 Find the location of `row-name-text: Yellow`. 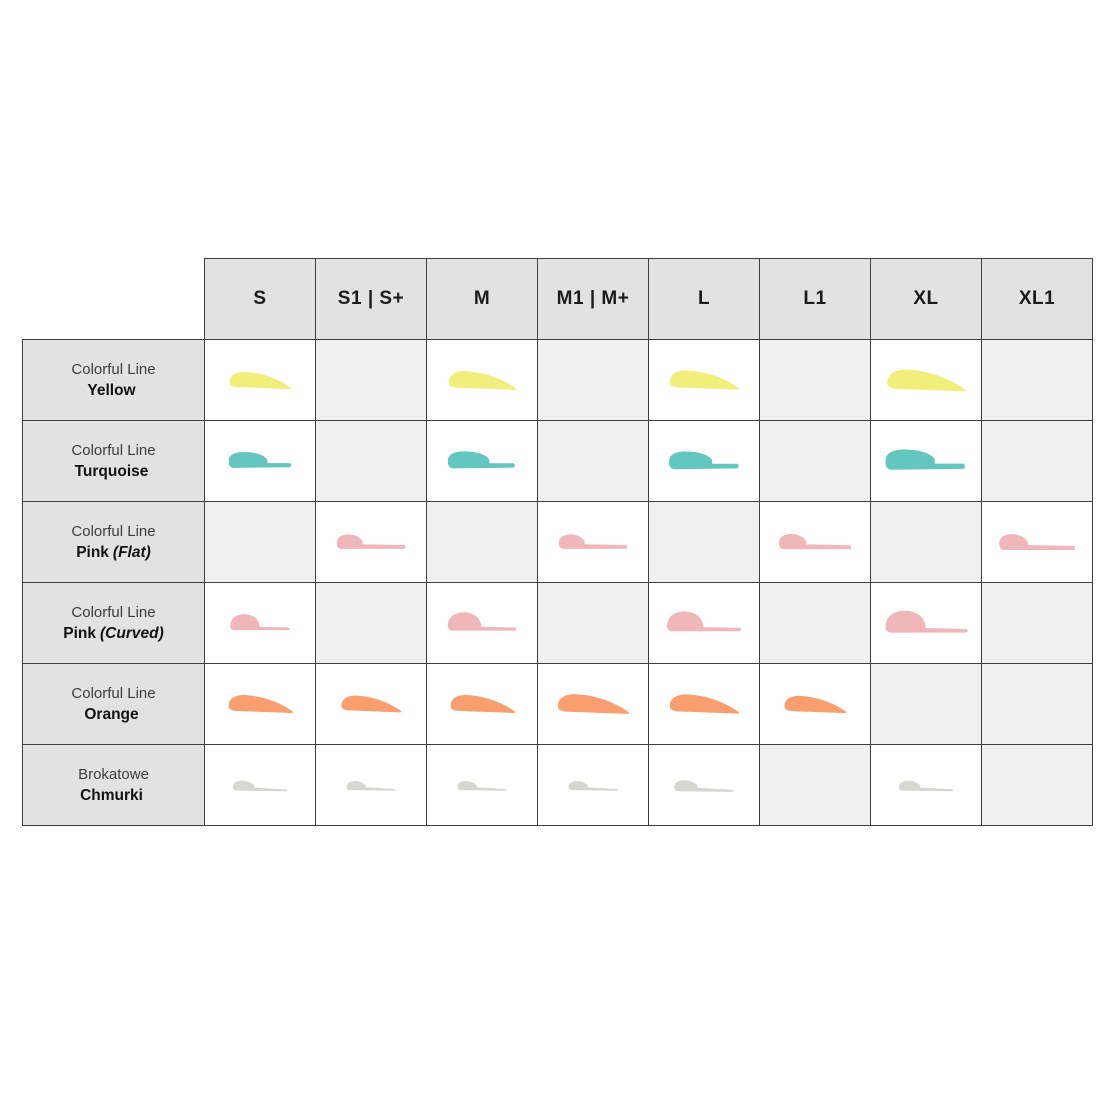

row-name-text: Yellow is located at coordinates (111, 390).